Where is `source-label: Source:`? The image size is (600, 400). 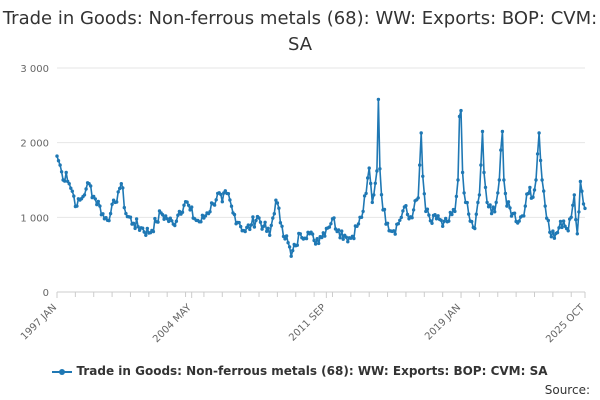 source-label: Source: is located at coordinates (567, 390).